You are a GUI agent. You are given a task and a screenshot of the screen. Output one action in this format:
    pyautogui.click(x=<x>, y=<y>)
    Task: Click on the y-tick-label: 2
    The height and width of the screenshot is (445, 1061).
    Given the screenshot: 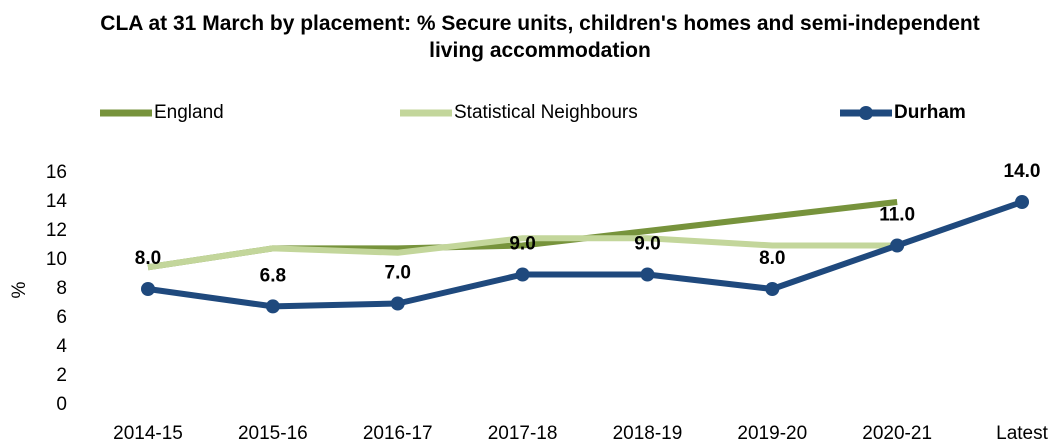 What is the action you would take?
    pyautogui.click(x=61, y=375)
    